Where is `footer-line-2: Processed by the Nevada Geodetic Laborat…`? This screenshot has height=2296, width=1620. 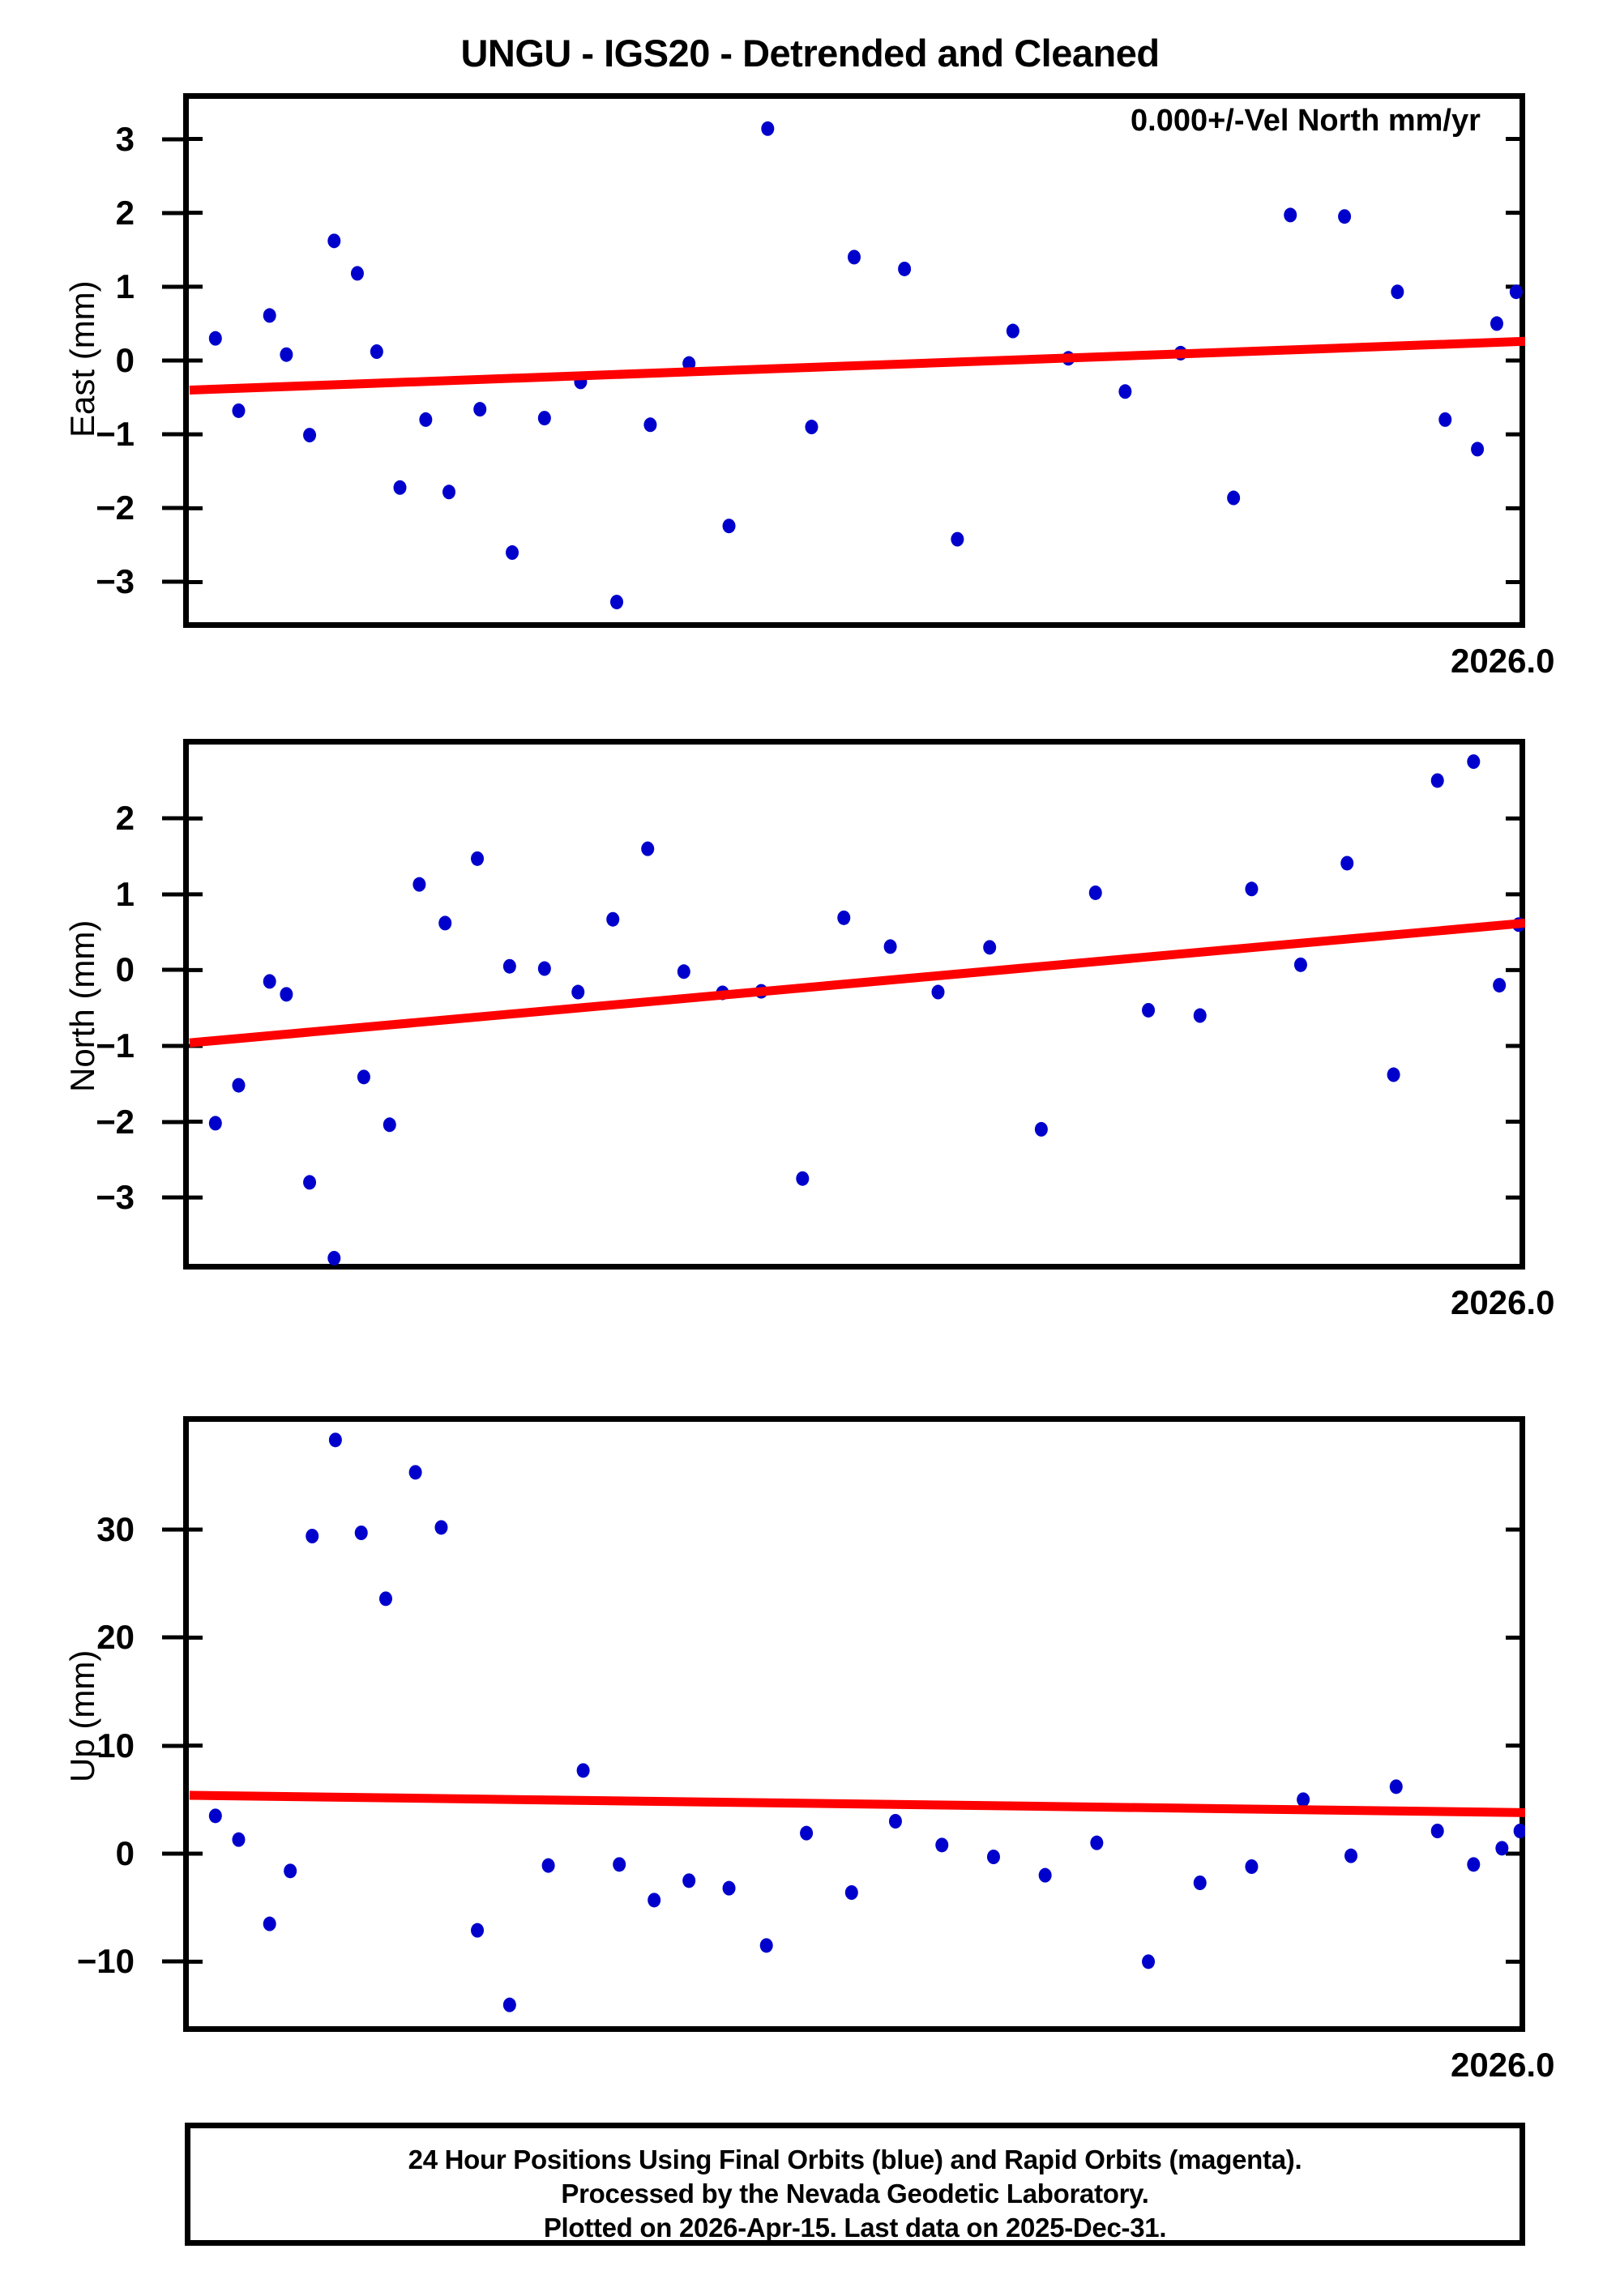 footer-line-2: Processed by the Nevada Geodetic Laborat… is located at coordinates (855, 2194).